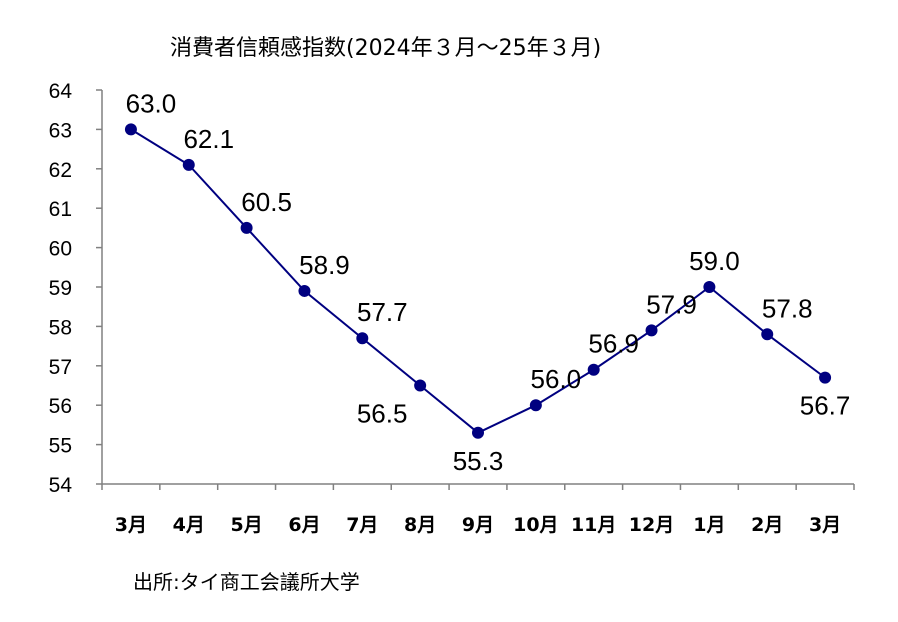 The image size is (898, 622). I want to click on y-tick-label: 57, so click(60, 367).